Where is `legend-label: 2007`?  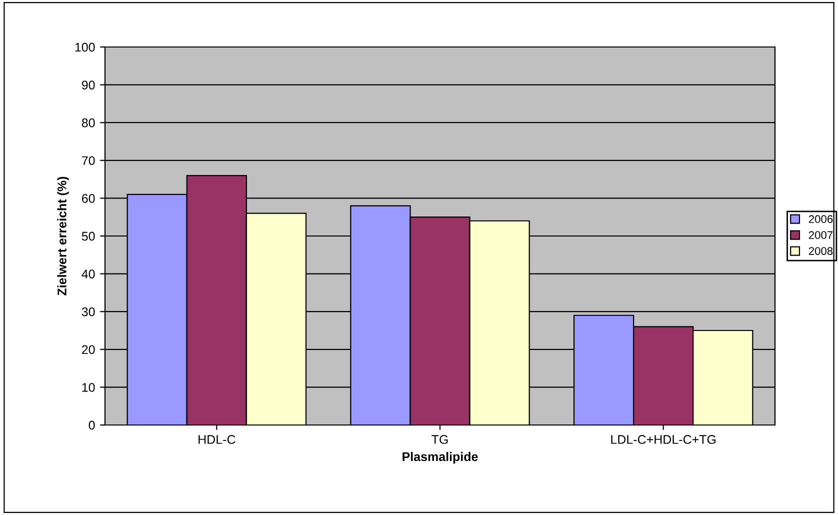 legend-label: 2007 is located at coordinates (820, 235).